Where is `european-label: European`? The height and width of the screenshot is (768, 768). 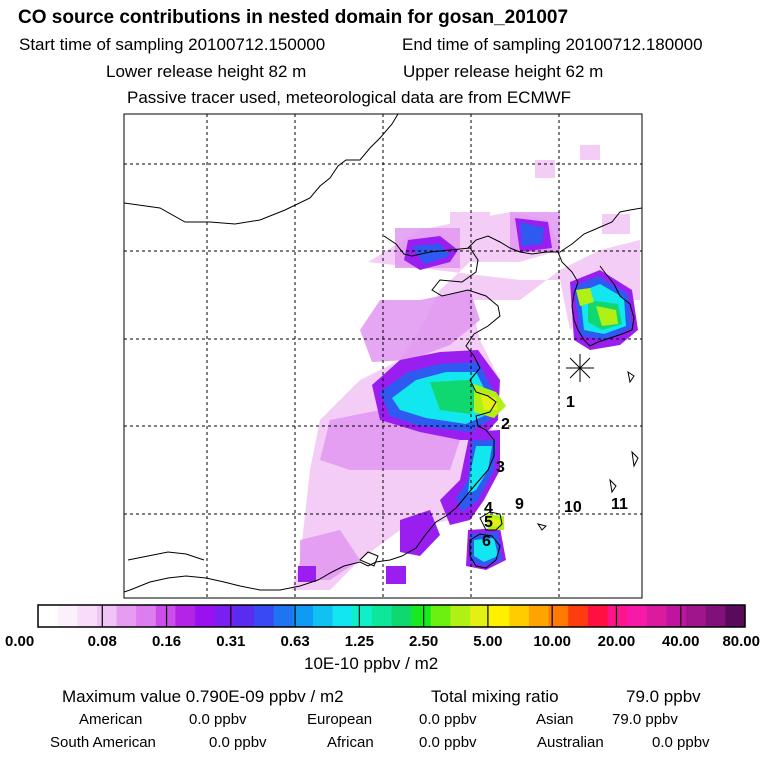 european-label: European is located at coordinates (340, 719).